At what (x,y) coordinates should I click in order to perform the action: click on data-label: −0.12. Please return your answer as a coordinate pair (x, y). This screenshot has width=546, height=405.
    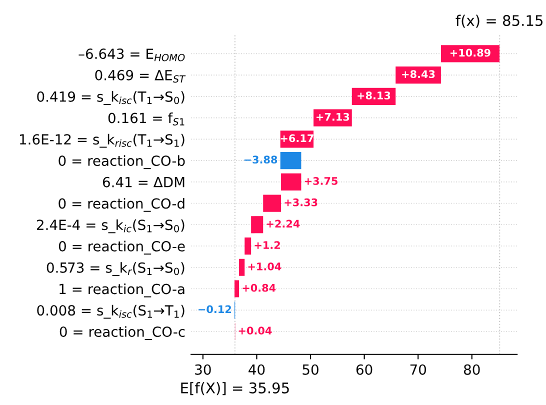
    Looking at the image, I should click on (214, 309).